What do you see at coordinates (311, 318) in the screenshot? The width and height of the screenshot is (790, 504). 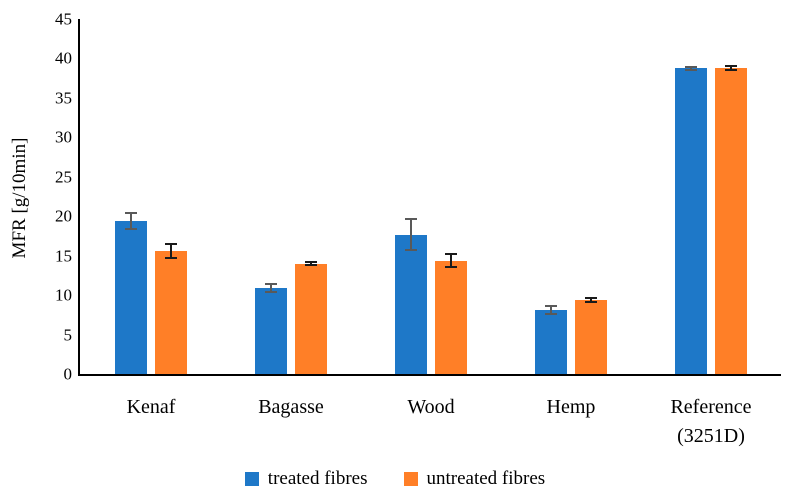 I see `bar-untreated-bagasse` at bounding box center [311, 318].